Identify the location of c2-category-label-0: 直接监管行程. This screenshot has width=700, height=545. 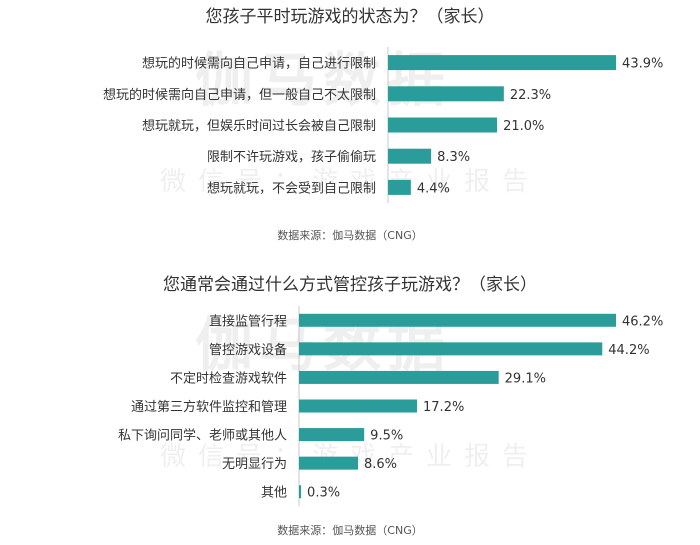
(248, 321).